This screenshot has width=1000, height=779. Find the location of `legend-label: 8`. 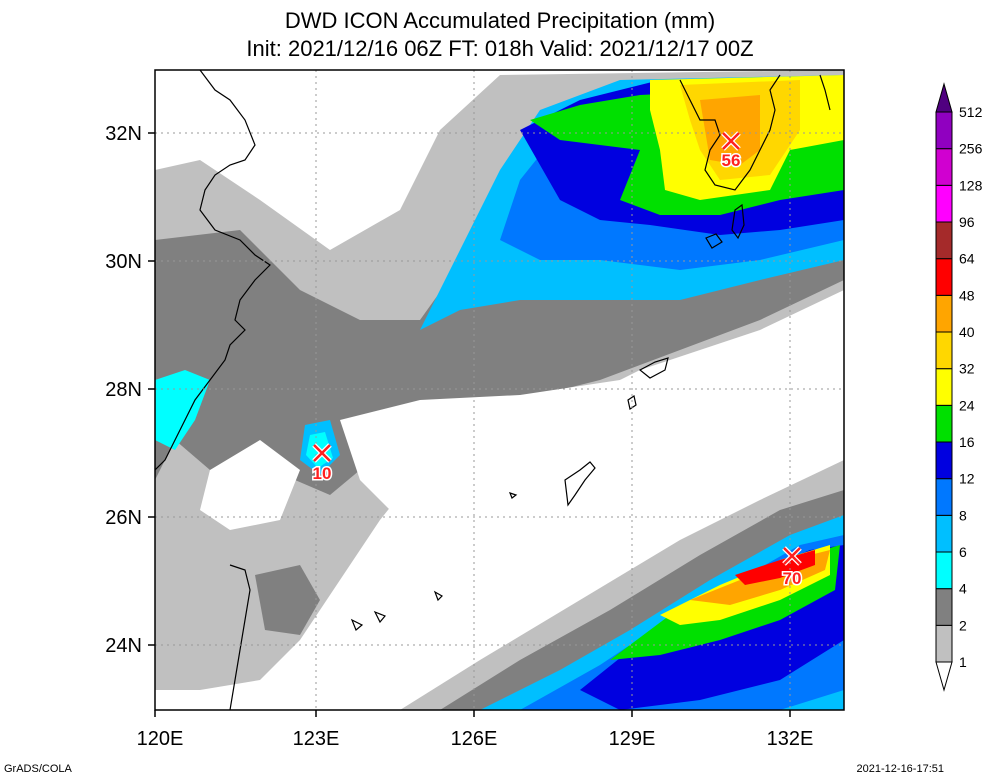

legend-label: 8 is located at coordinates (963, 515).